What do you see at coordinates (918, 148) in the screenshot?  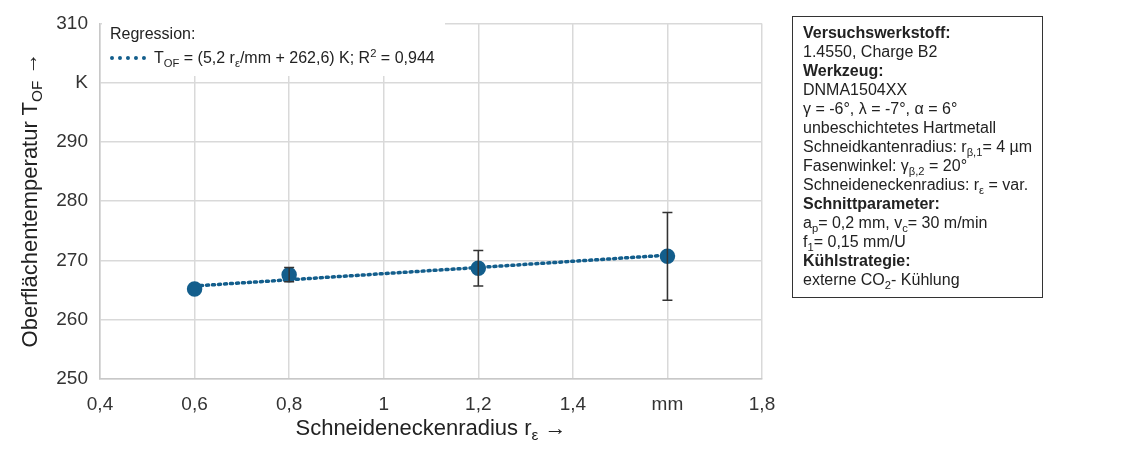 I see `text: Schneidkantenradius: r$_{β,1}$= 4 µm` at bounding box center [918, 148].